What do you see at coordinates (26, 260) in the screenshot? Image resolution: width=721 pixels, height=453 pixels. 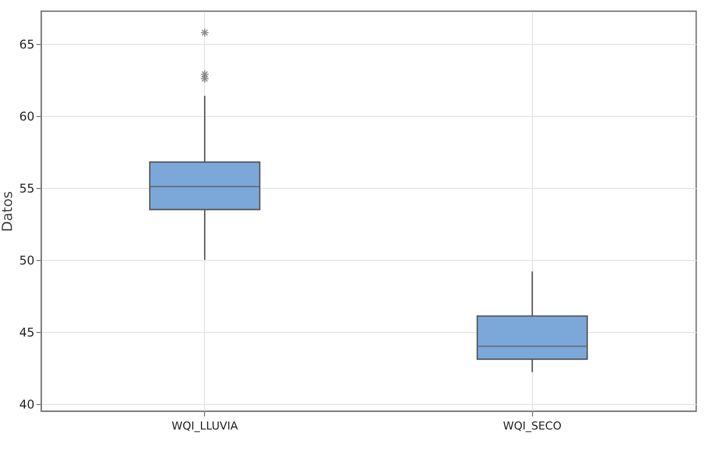 I see `y-tick-label: 50` at bounding box center [26, 260].